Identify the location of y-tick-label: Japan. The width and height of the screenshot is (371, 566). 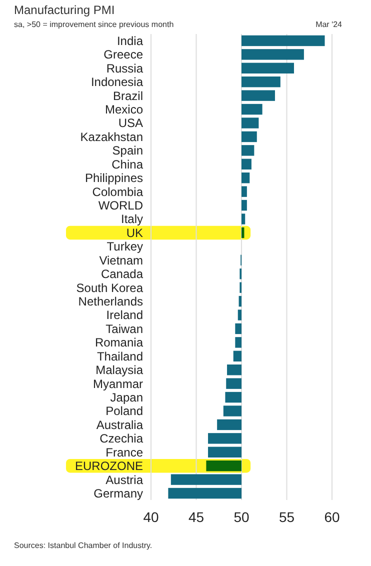
(126, 397).